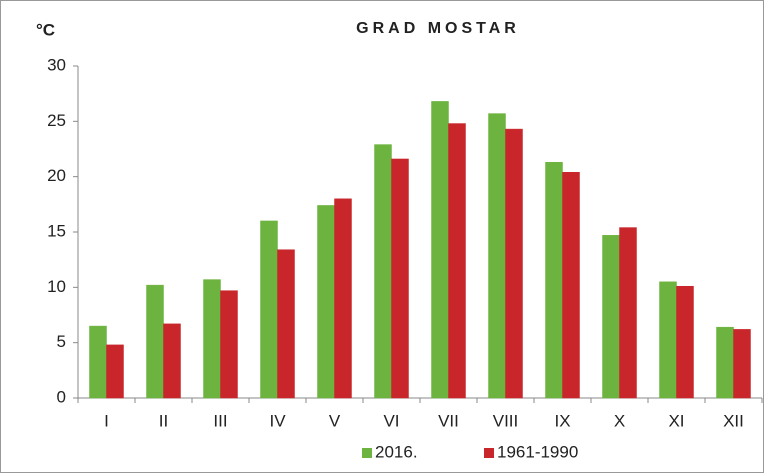 Image resolution: width=764 pixels, height=473 pixels. What do you see at coordinates (277, 420) in the screenshot?
I see `x-tick-label: IV` at bounding box center [277, 420].